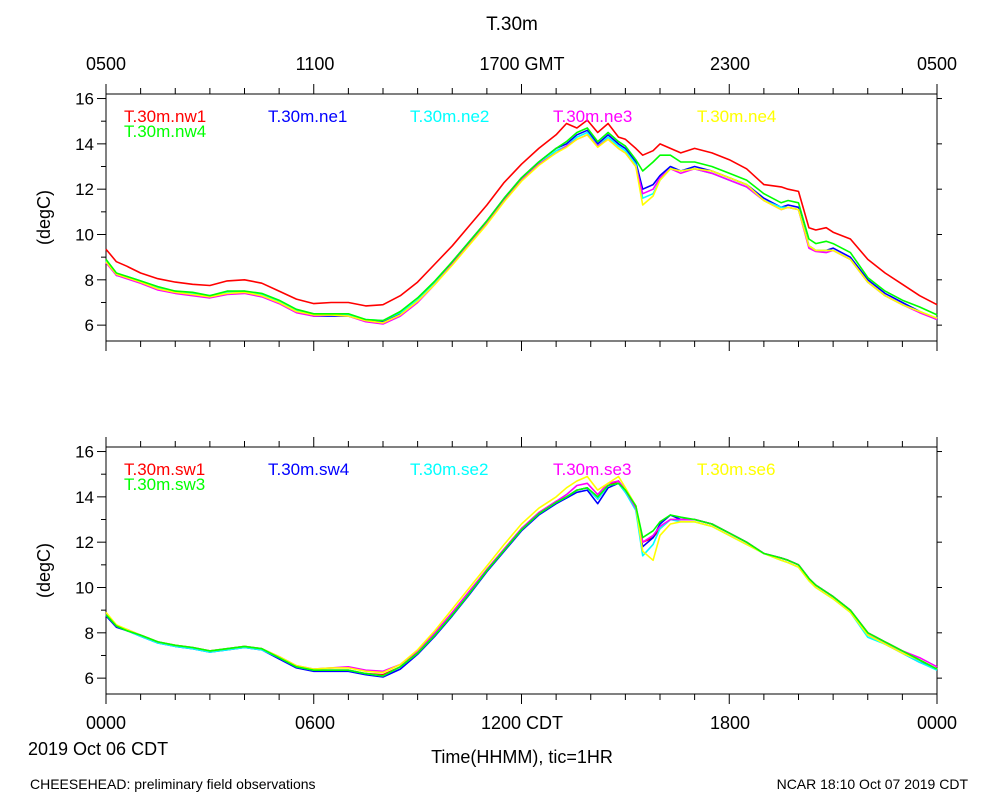 The height and width of the screenshot is (800, 1000). I want to click on x-axis-label: Time(HHMM), tic=1HR, so click(522, 757).